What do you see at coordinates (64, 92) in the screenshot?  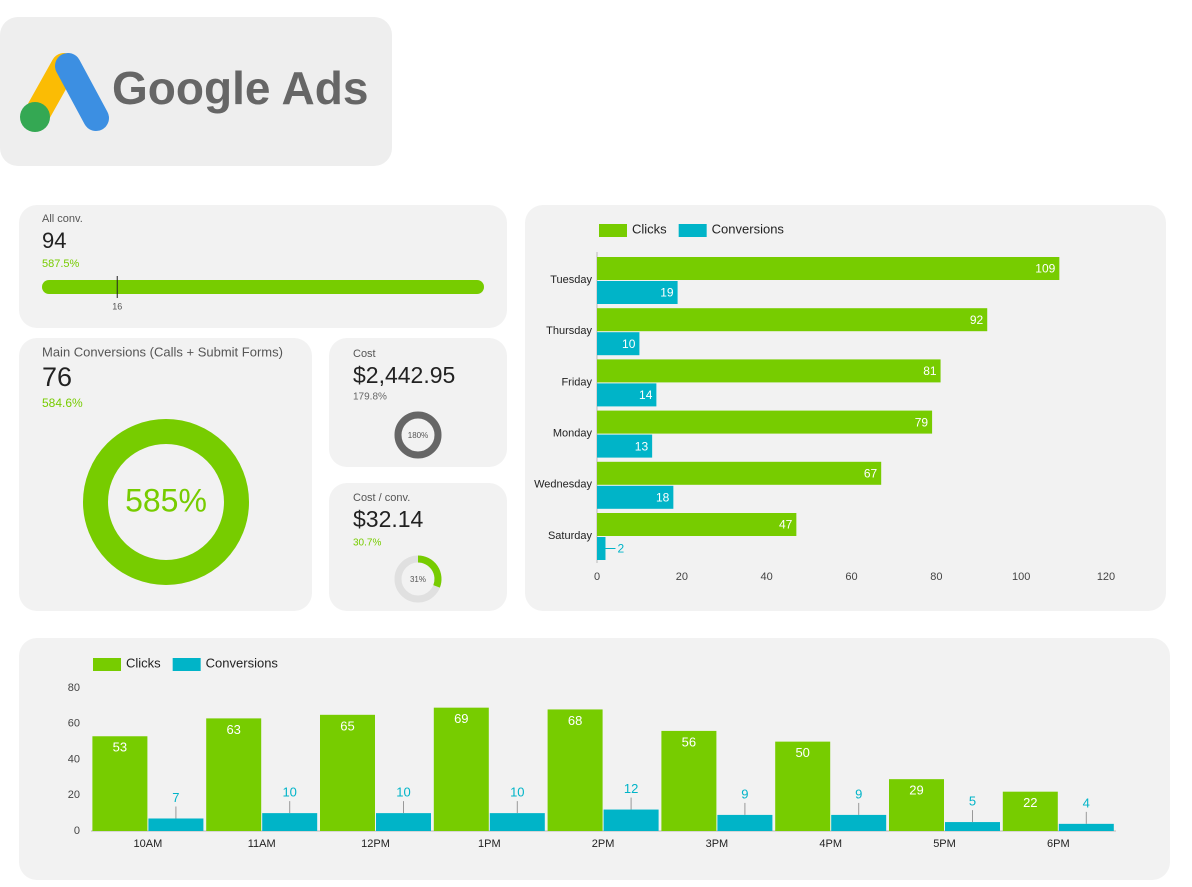 I see `logo-icon` at bounding box center [64, 92].